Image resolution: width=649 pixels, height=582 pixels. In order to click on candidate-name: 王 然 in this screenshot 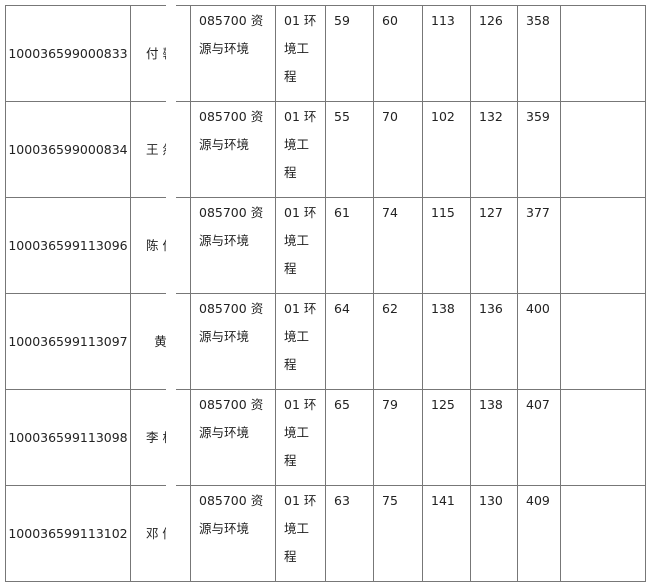, I will do `click(160, 149)`.